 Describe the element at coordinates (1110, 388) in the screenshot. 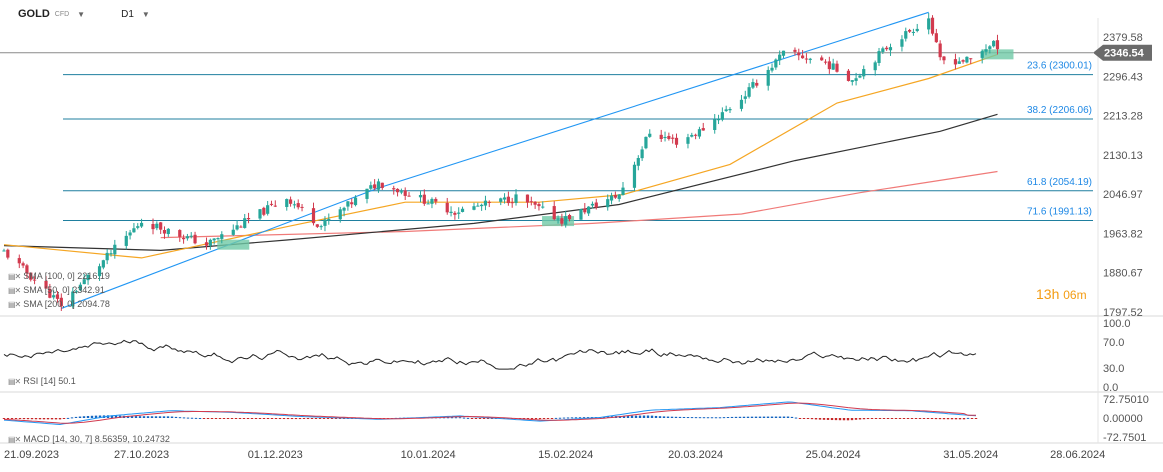

I see `rsi-tick-label: 0.0` at that location.